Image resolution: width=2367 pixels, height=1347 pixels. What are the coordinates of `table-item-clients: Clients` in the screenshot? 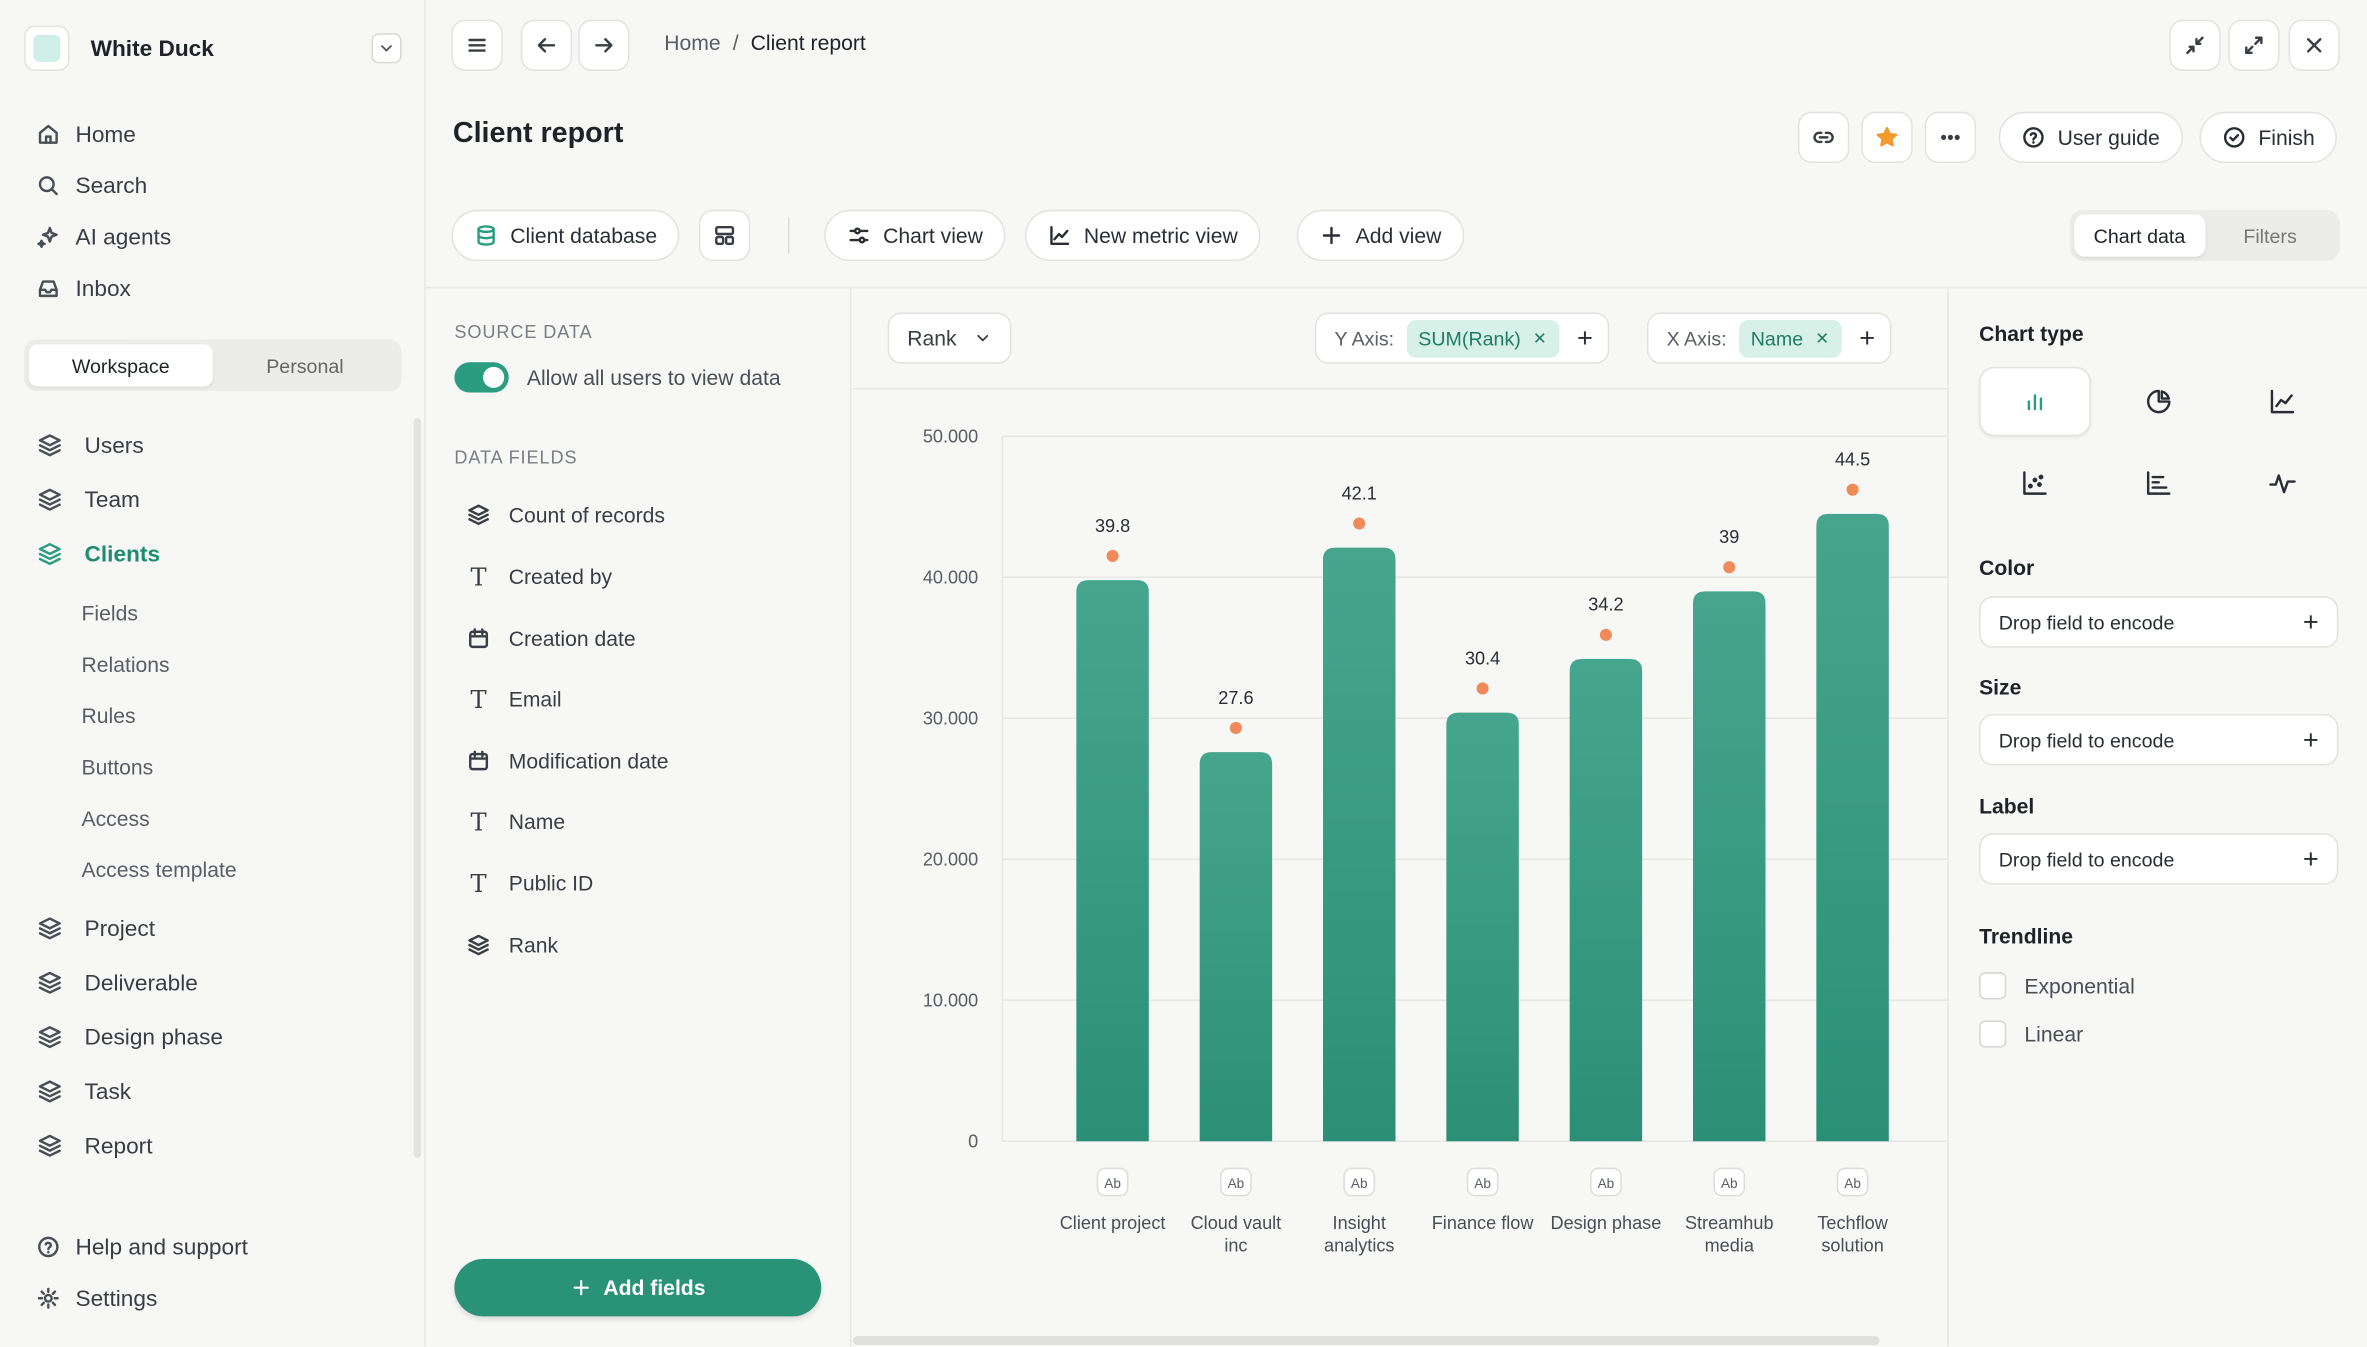 It's located at (212, 554).